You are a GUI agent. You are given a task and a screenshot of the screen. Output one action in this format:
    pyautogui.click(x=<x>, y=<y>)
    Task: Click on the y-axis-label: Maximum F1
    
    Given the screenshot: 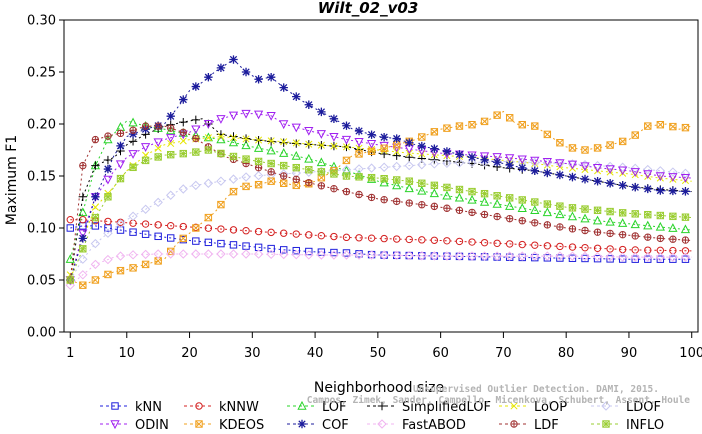 What is the action you would take?
    pyautogui.click(x=12, y=180)
    